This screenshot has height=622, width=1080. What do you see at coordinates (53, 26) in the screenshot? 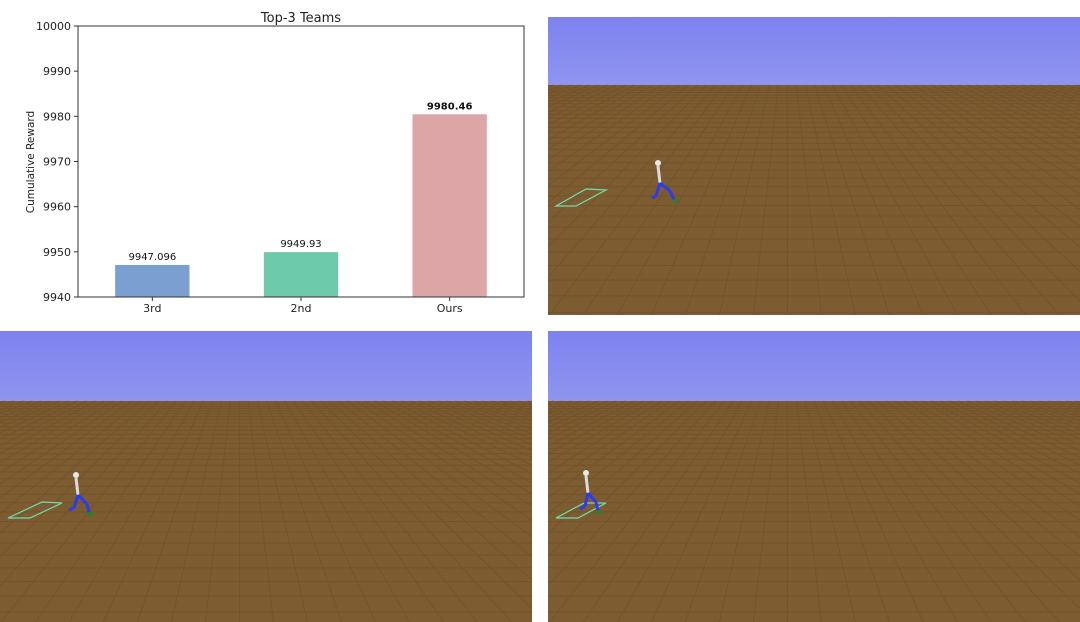
I see `y-tick-label: 10000` at bounding box center [53, 26].